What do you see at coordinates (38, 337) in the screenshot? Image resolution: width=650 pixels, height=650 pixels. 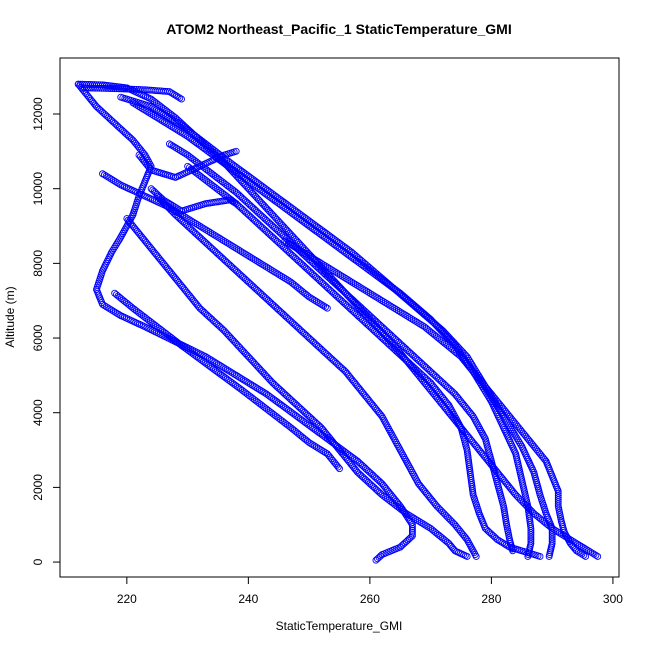 I see `y-tick-label: 6000` at bounding box center [38, 337].